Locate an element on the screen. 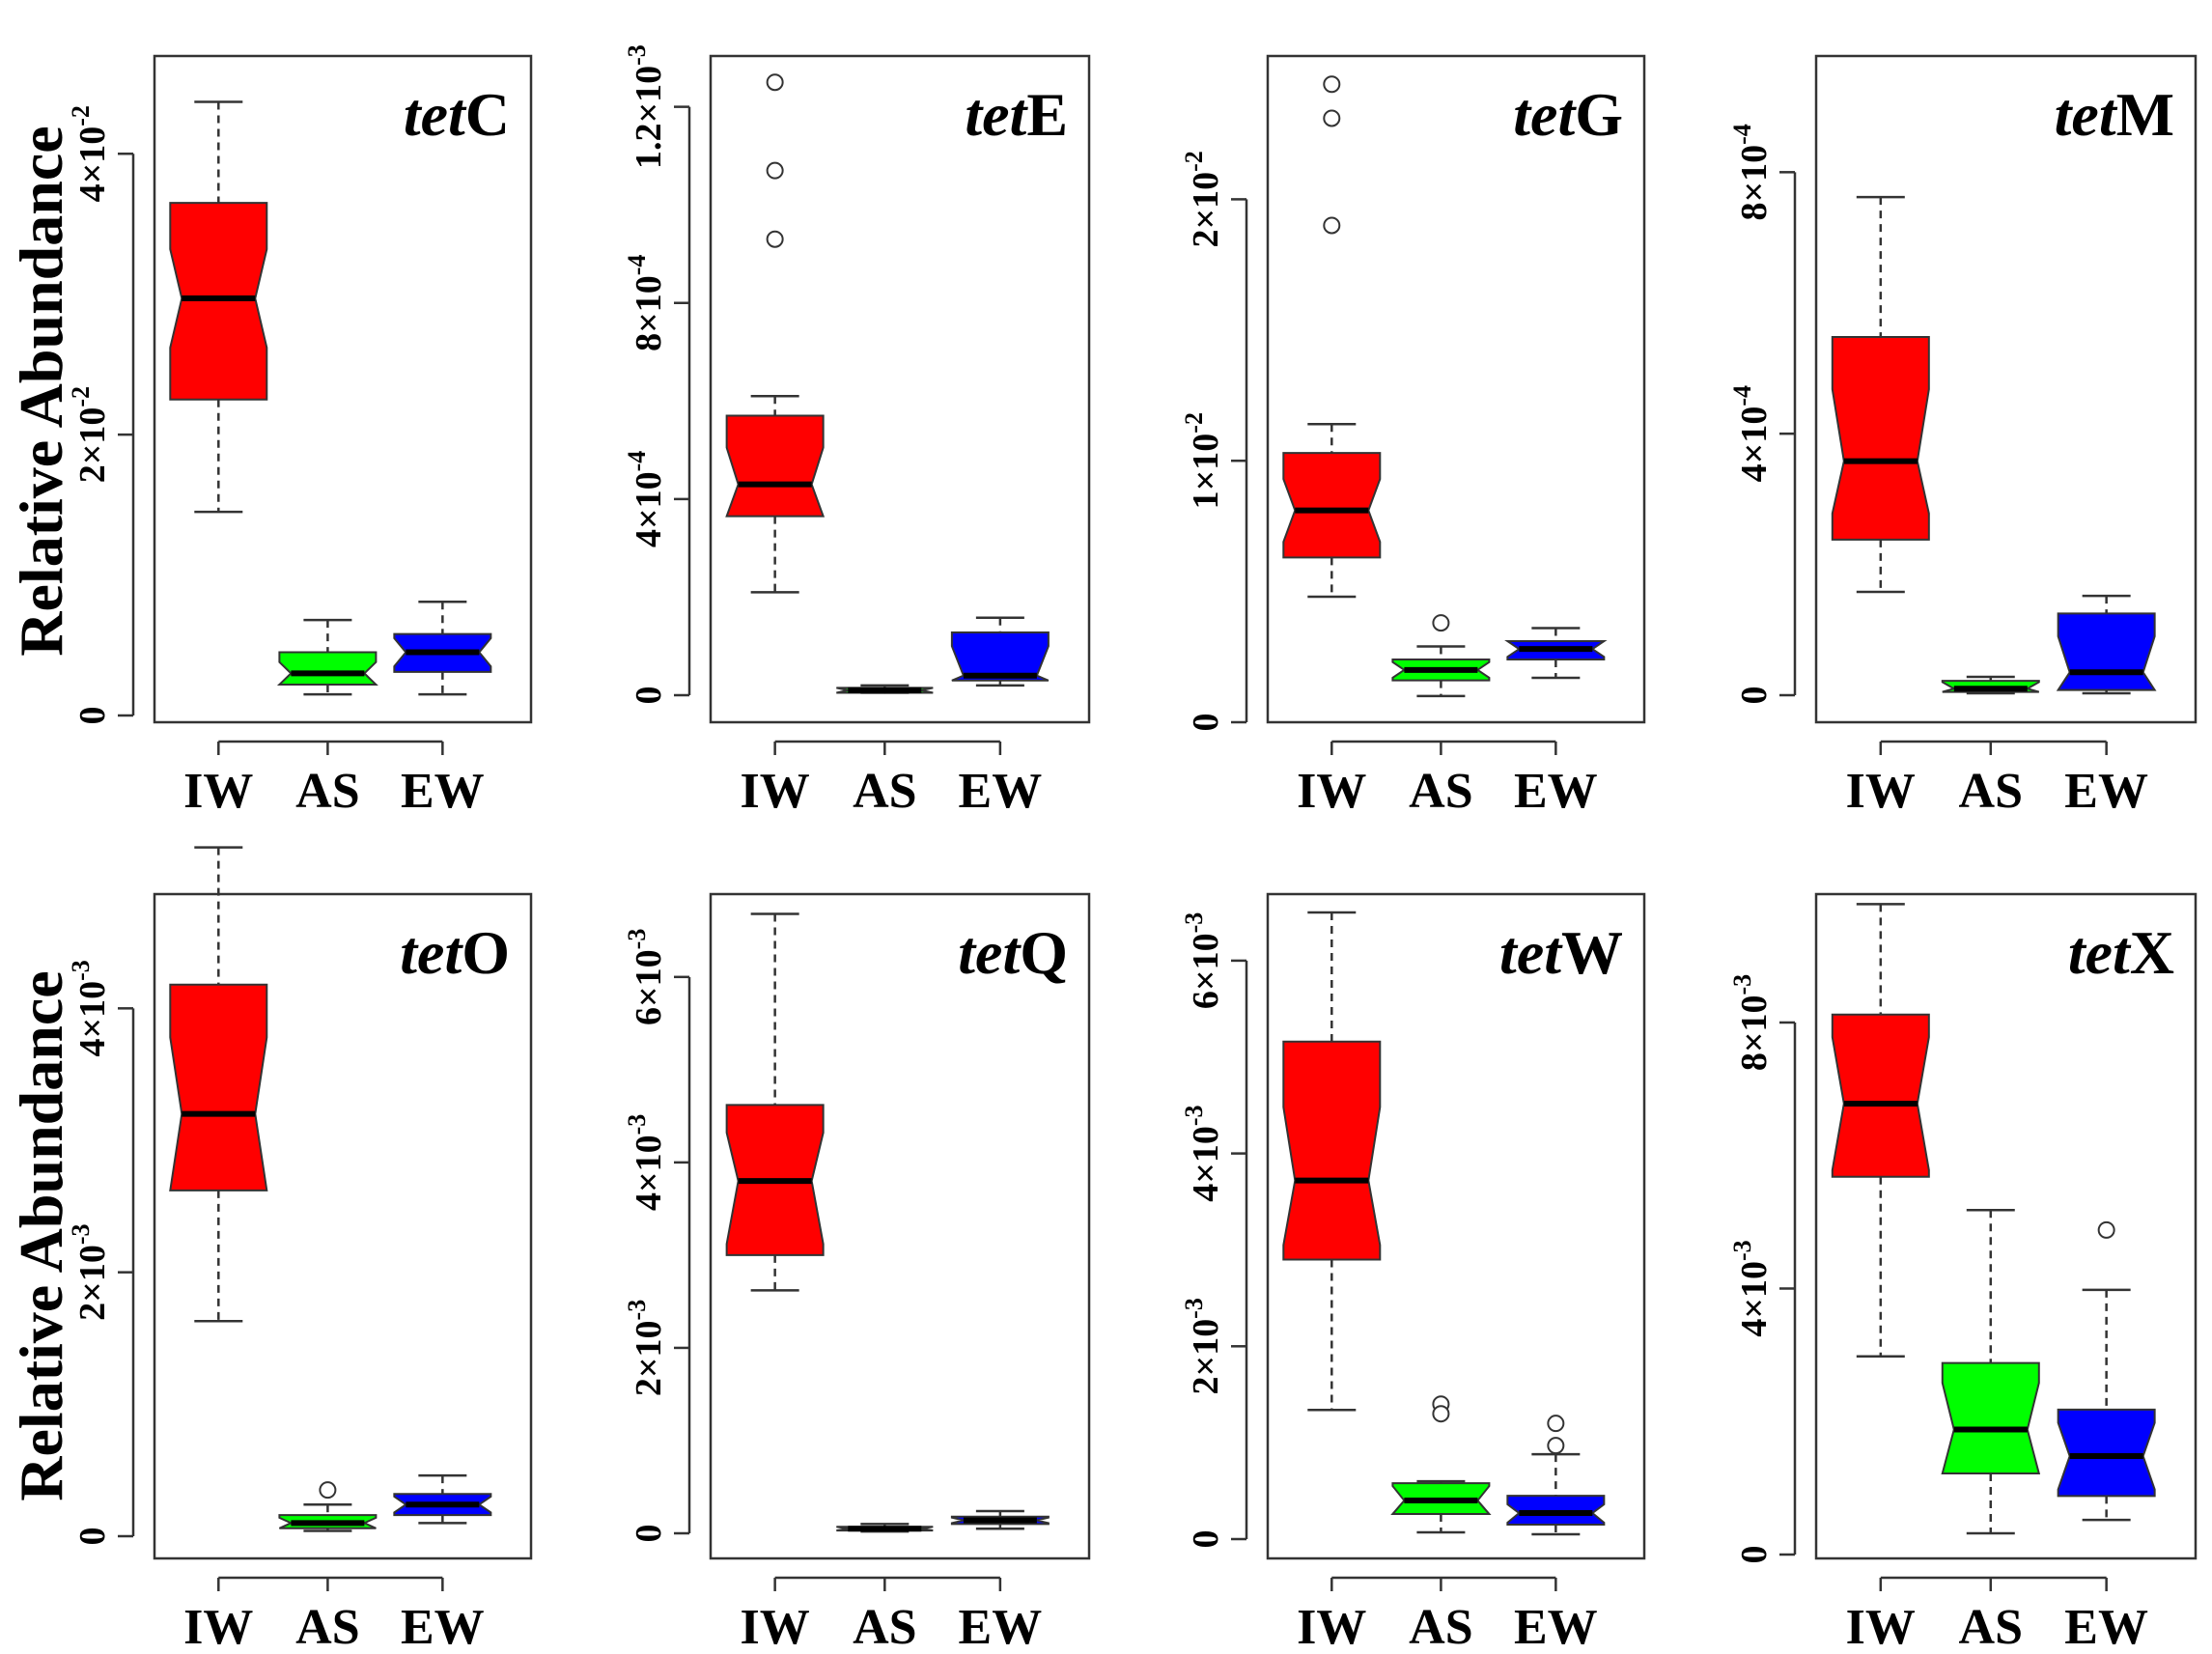  y-tick-label: 8×10-4 is located at coordinates (1752, 172).